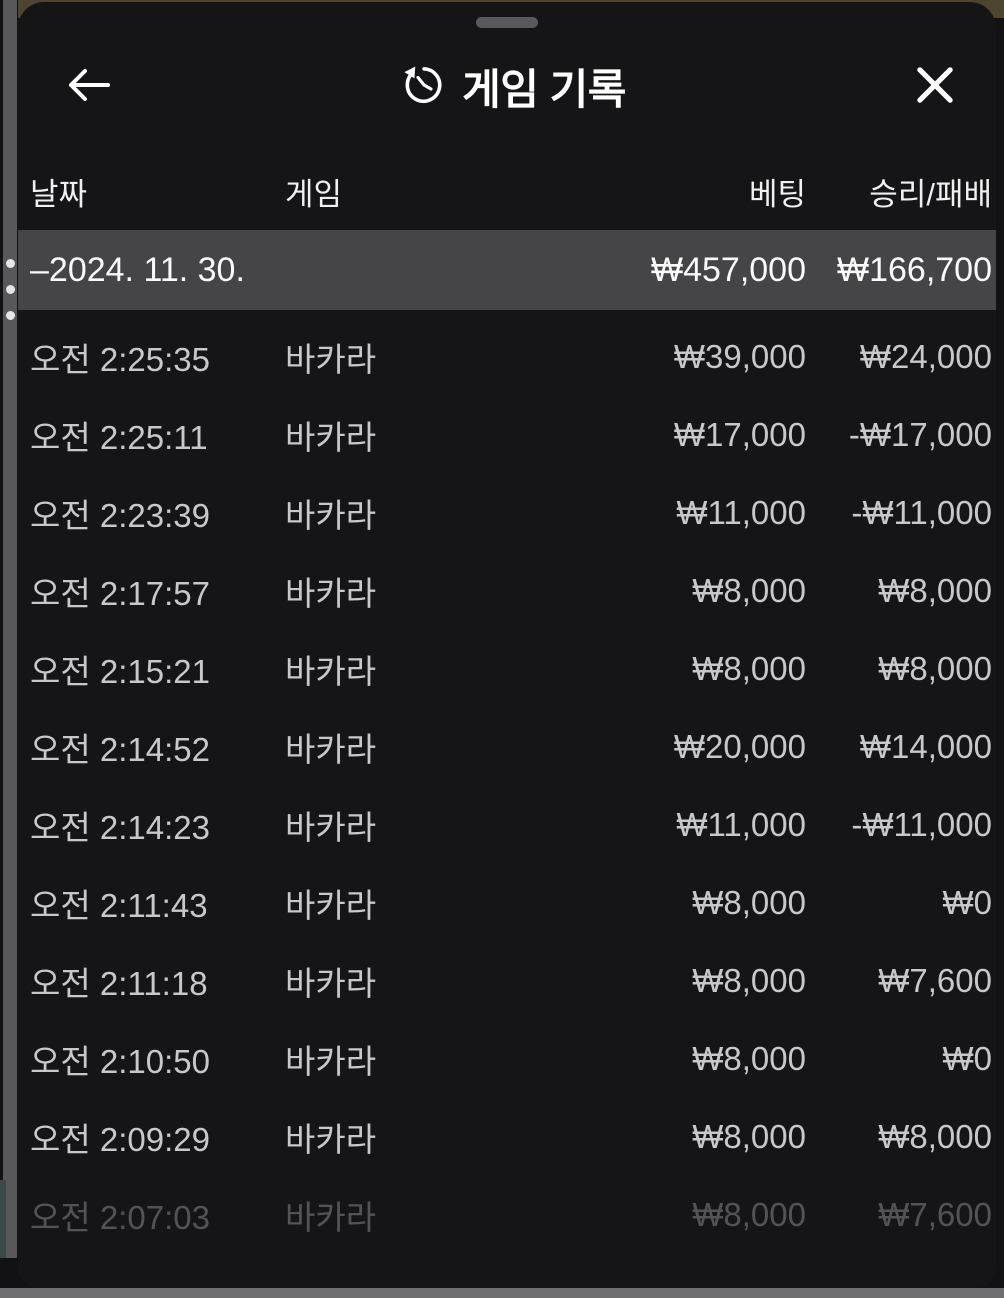  Describe the element at coordinates (119, 983) in the screenshot. I see `row-time: 오전 2:11:18` at that location.